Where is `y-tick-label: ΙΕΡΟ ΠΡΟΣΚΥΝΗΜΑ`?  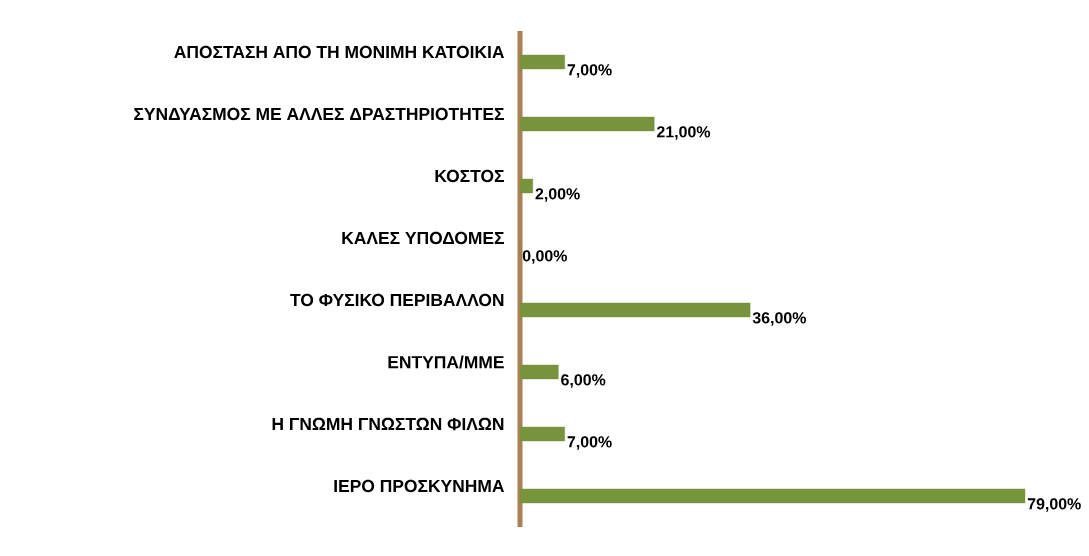 y-tick-label: ΙΕΡΟ ΠΡΟΣΚΥΝΗΜΑ is located at coordinates (419, 486).